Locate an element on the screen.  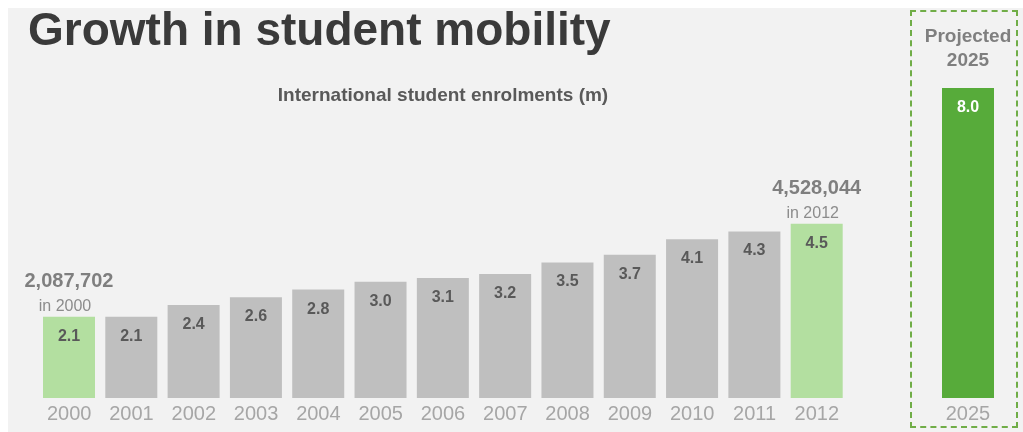
x-tick-label: 2007 is located at coordinates (505, 413).